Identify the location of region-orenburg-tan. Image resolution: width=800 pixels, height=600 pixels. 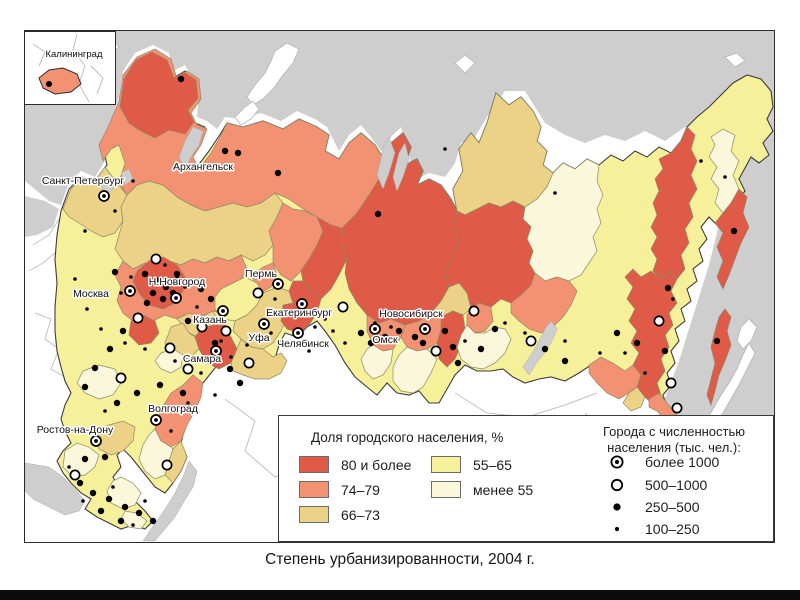
(259, 359).